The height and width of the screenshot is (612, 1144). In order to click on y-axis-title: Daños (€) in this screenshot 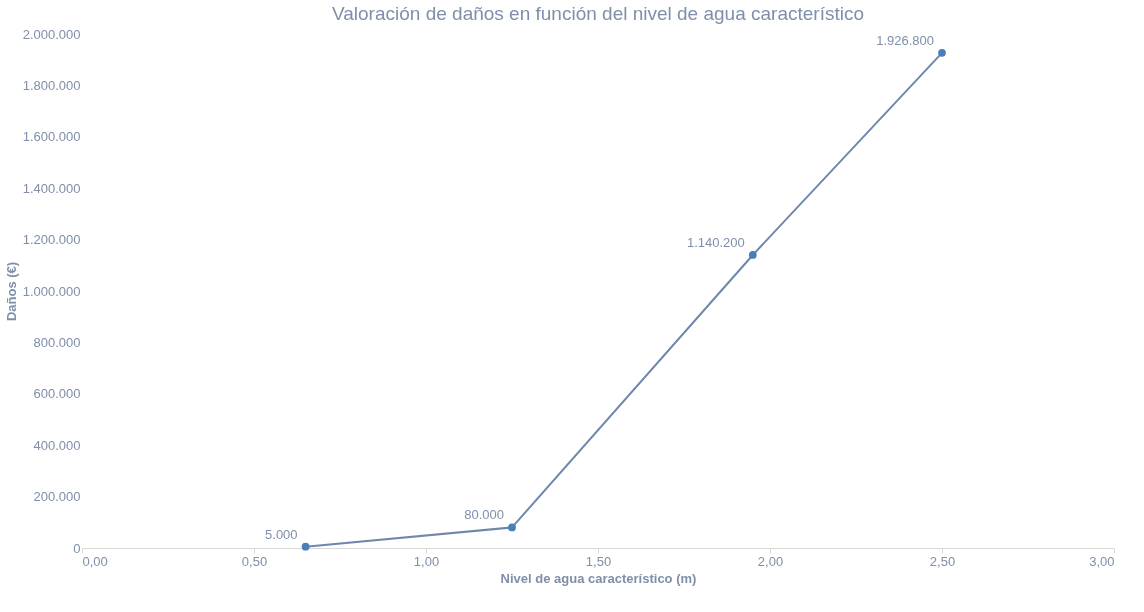, I will do `click(11, 291)`.